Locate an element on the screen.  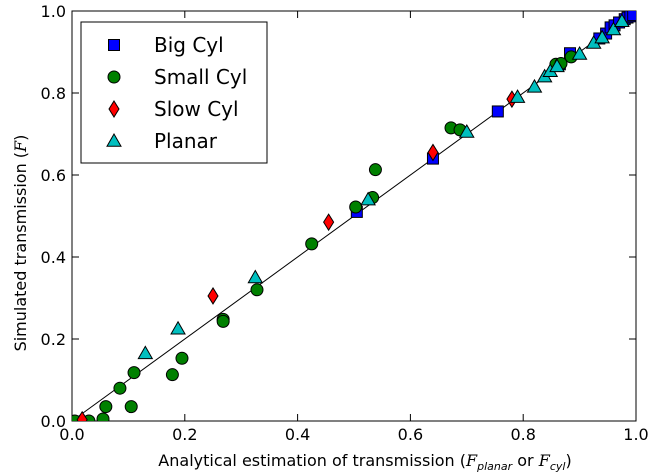
y-tick-label: 0.2 is located at coordinates (53, 339).